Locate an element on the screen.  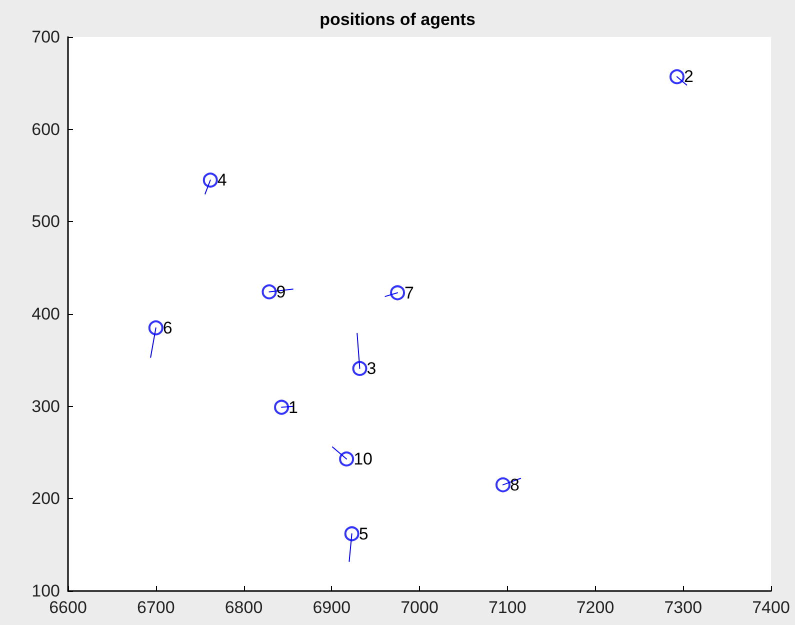
annotation: 7 is located at coordinates (409, 292).